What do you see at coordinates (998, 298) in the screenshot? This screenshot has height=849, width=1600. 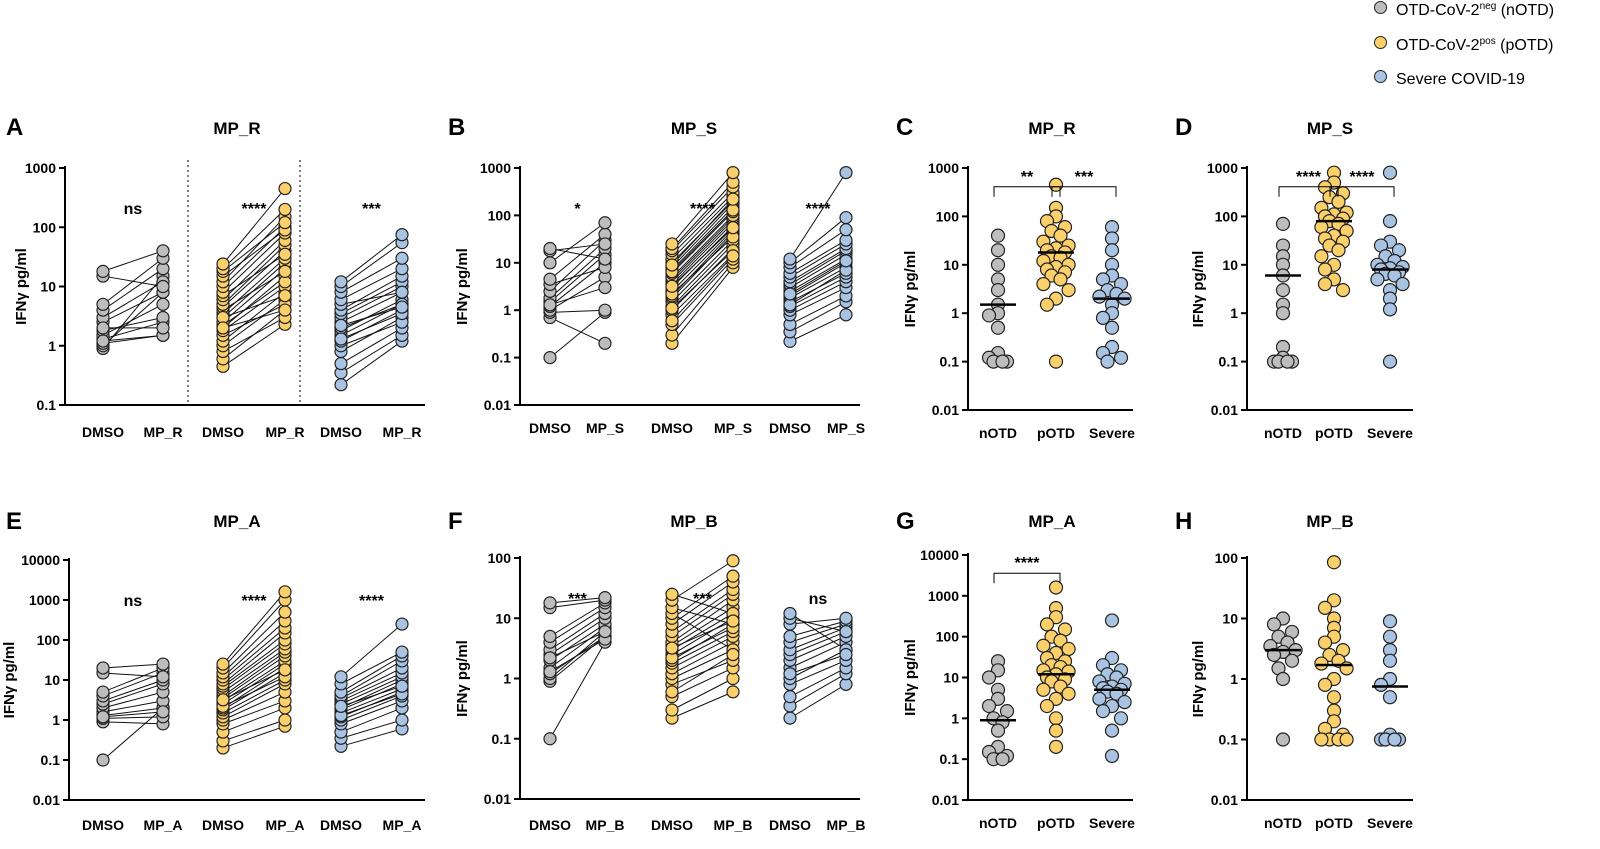 I see `series-gray` at bounding box center [998, 298].